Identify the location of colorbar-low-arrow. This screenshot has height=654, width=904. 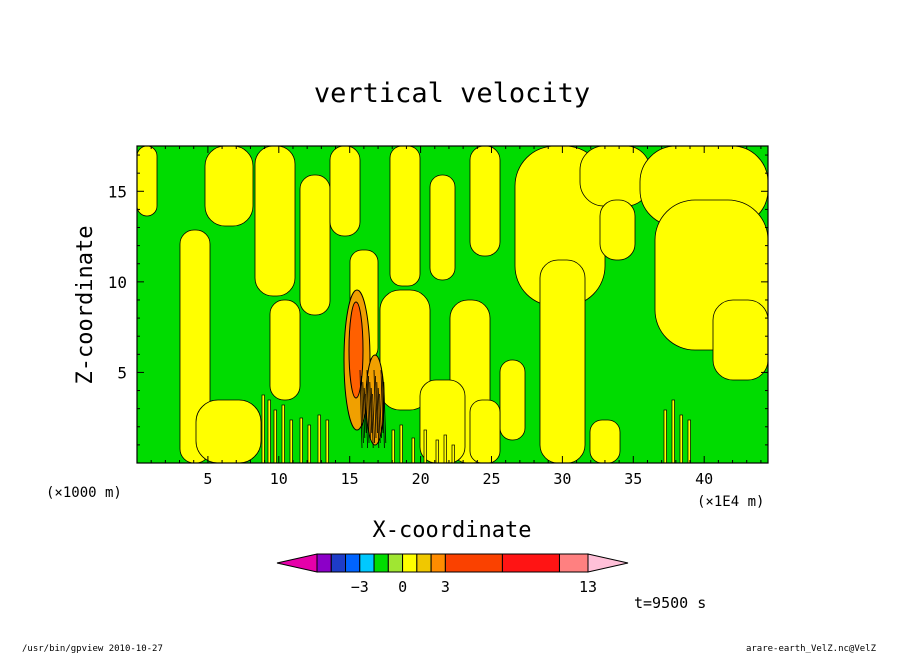
(297, 563).